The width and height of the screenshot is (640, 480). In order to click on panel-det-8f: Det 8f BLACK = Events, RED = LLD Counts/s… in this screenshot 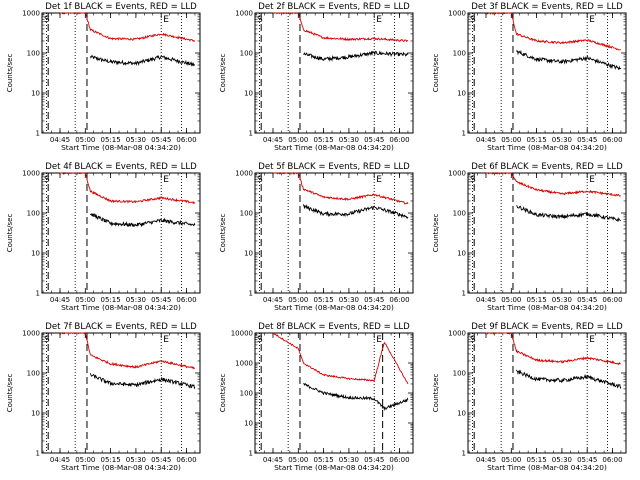, I will do `click(316, 397)`.